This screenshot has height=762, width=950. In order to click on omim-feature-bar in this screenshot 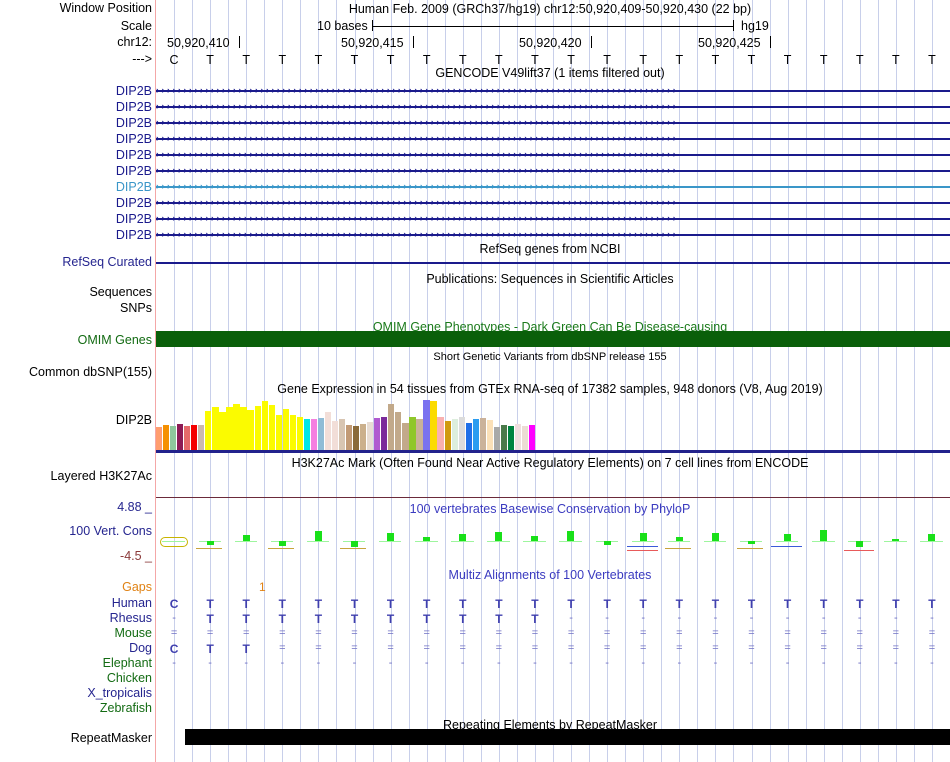, I will do `click(553, 339)`.